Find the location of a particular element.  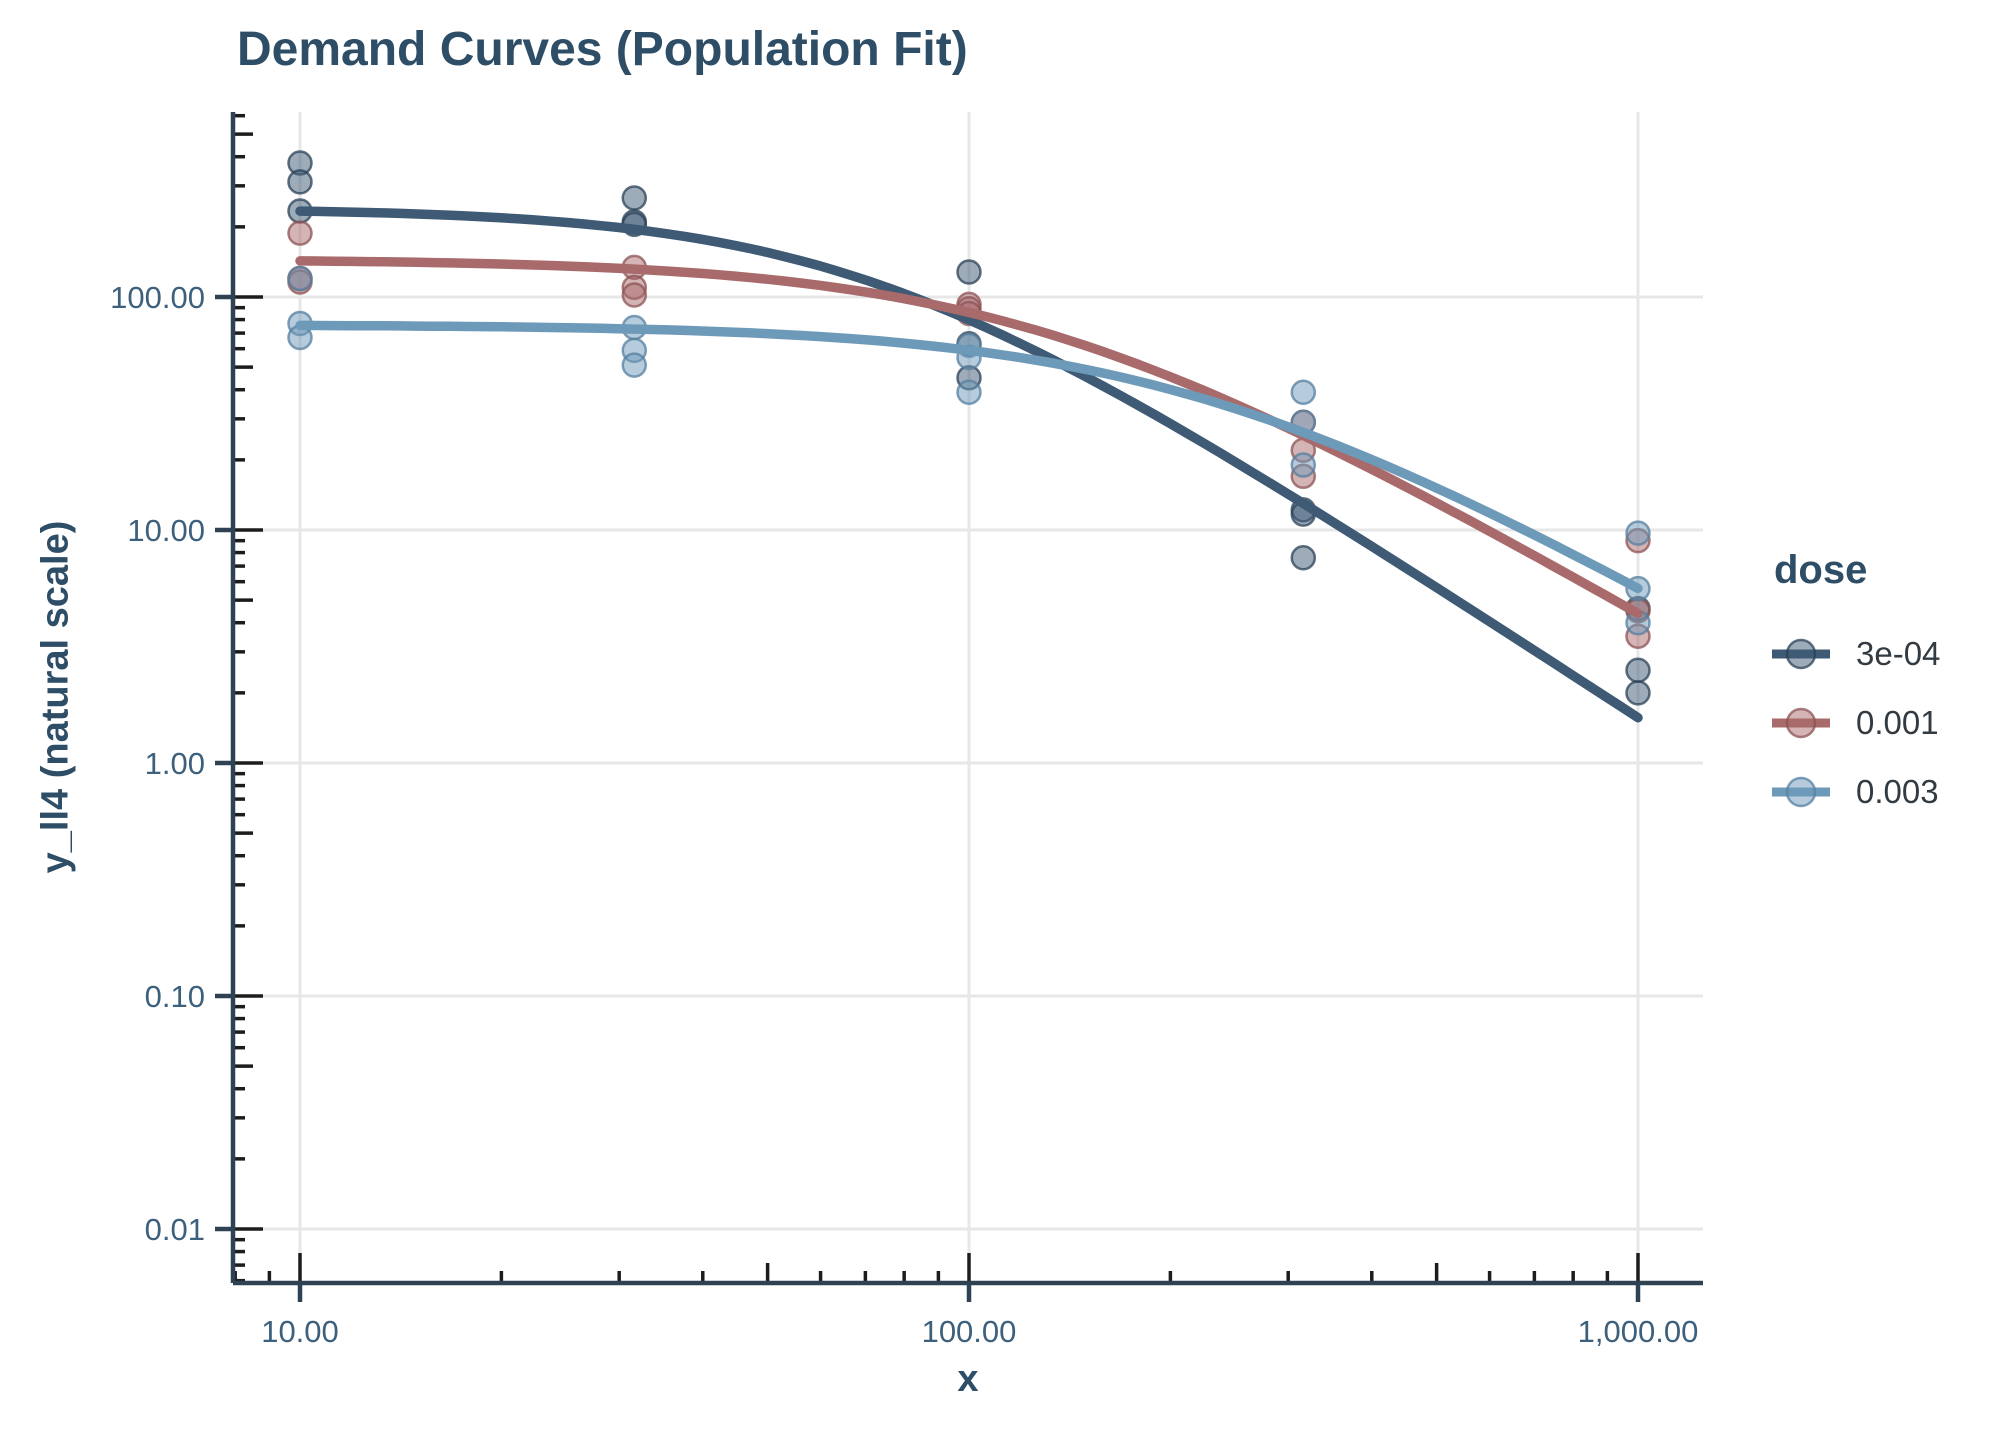

y-axis-title: y_ll4 (natural scale) is located at coordinates (55, 697).